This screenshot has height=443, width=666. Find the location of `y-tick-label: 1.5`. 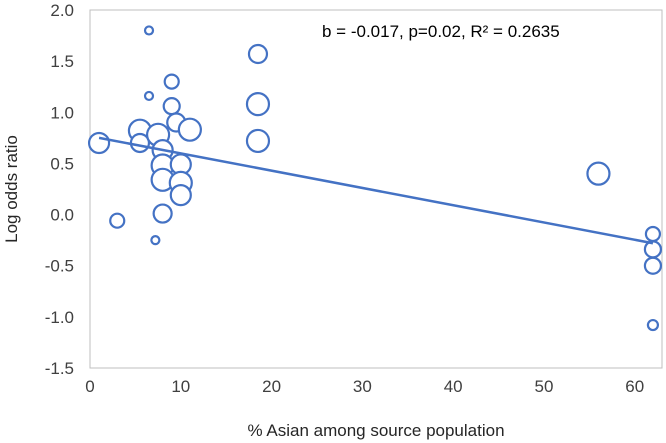

y-tick-label: 1.5 is located at coordinates (62, 61).